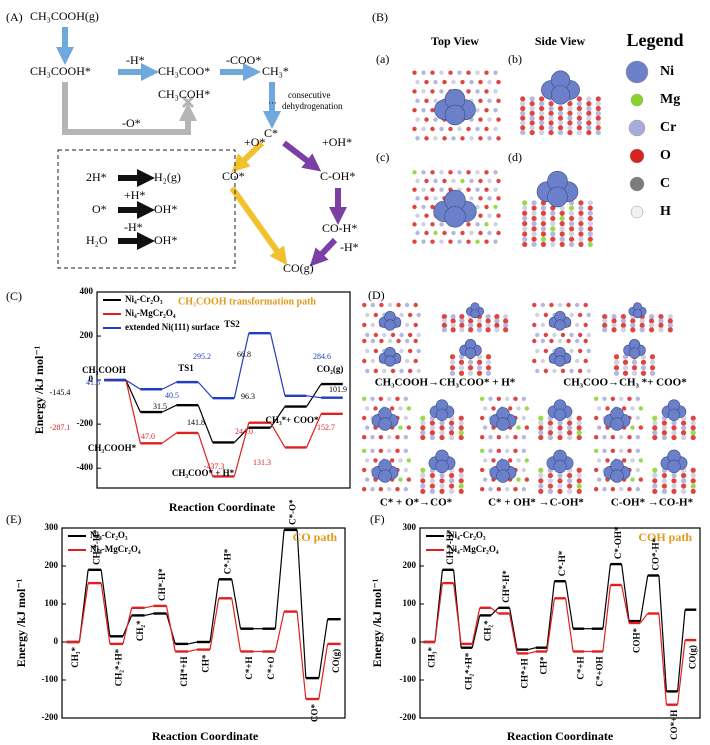 This screenshot has height=745, width=710. What do you see at coordinates (337, 142) in the screenshot?
I see `step: +OH*` at bounding box center [337, 142].